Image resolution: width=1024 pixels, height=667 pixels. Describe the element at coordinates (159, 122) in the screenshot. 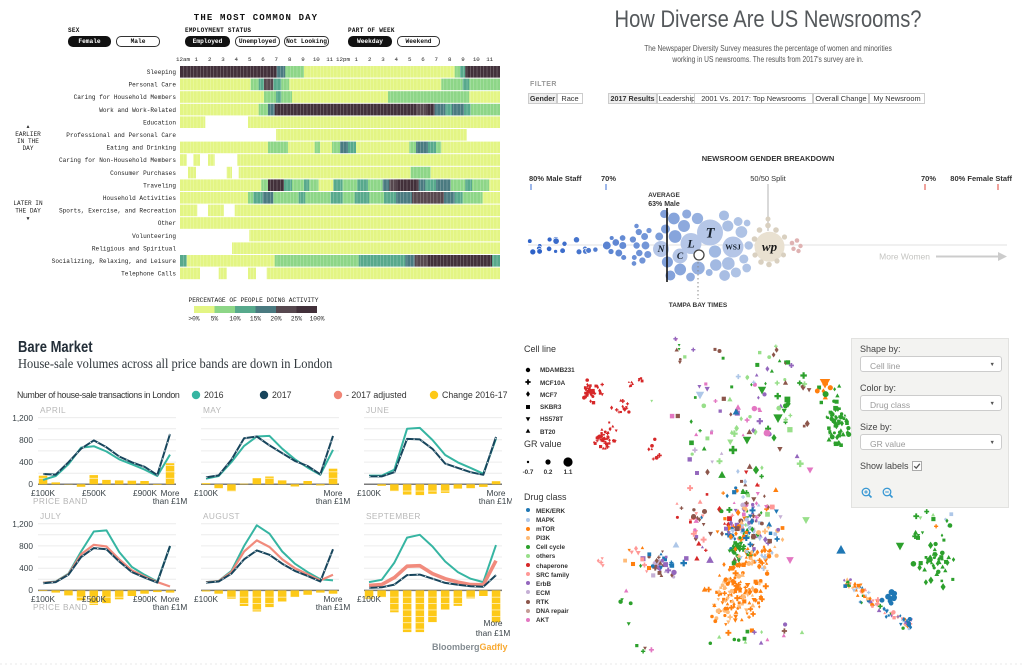

I see `svg-text: Education` at that location.